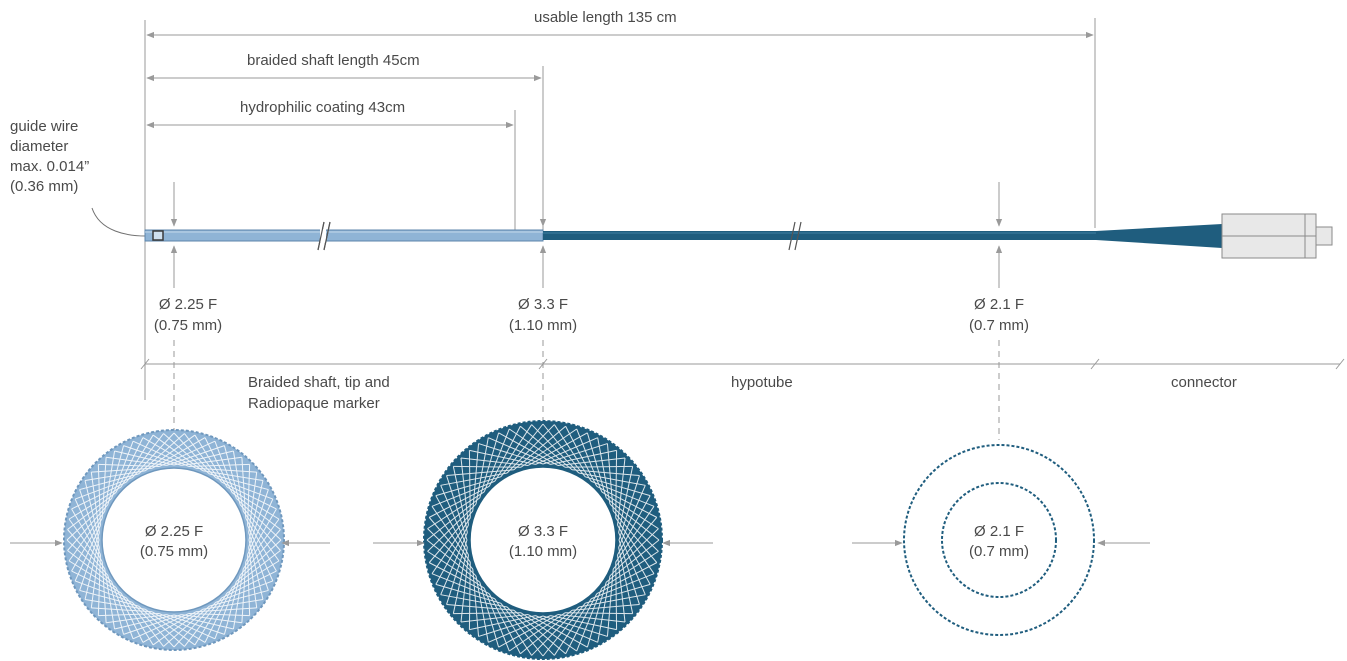  What do you see at coordinates (119, 222) in the screenshot?
I see `guide-wire-leader` at bounding box center [119, 222].